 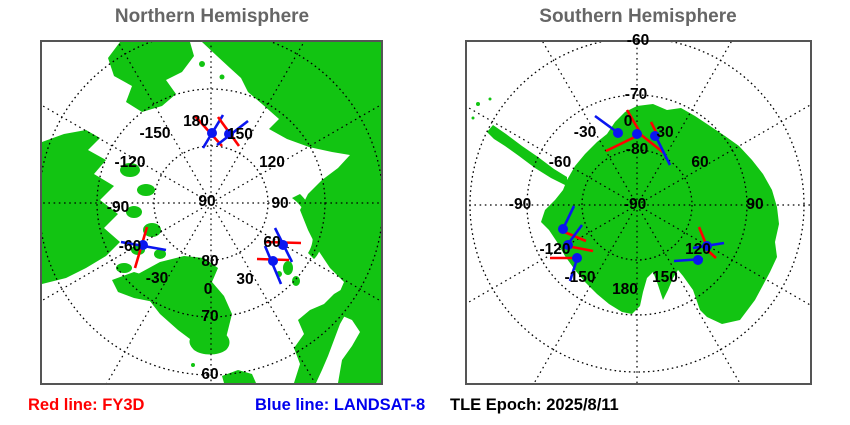 I want to click on landmass-faroe, so click(x=193, y=365).